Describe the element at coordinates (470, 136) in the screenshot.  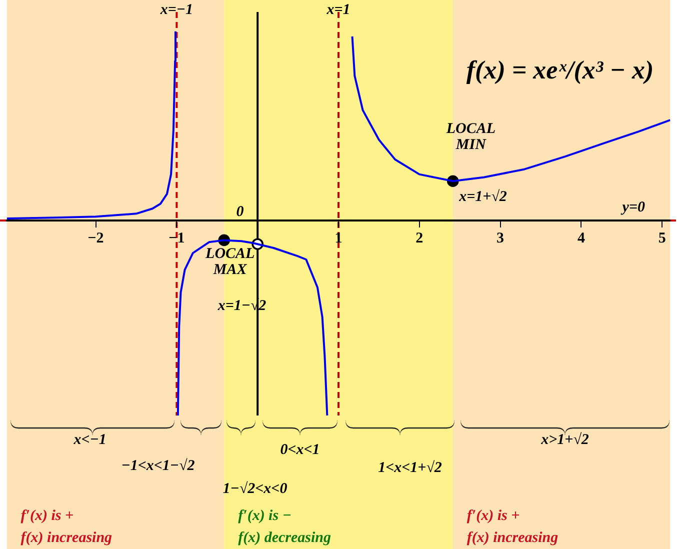
I see `annotation: LOCAL MIN` at that location.